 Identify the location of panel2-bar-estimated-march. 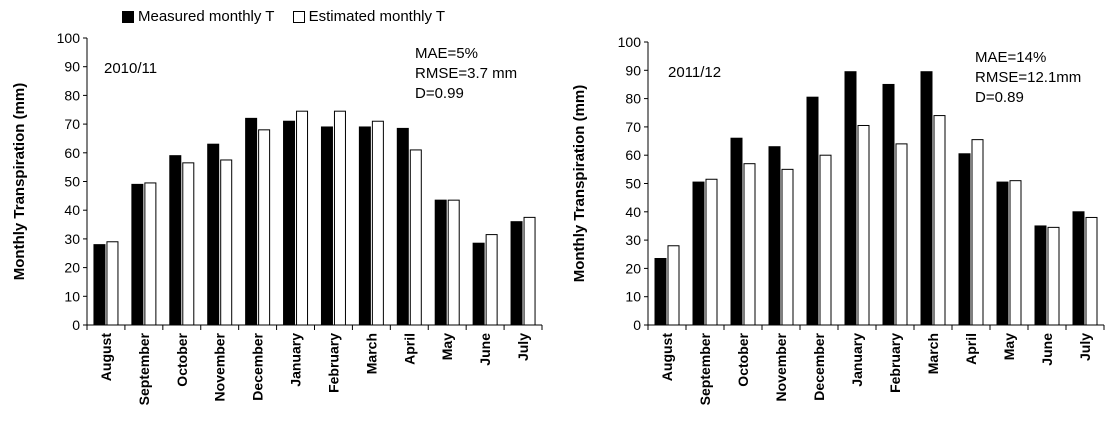
(939, 220).